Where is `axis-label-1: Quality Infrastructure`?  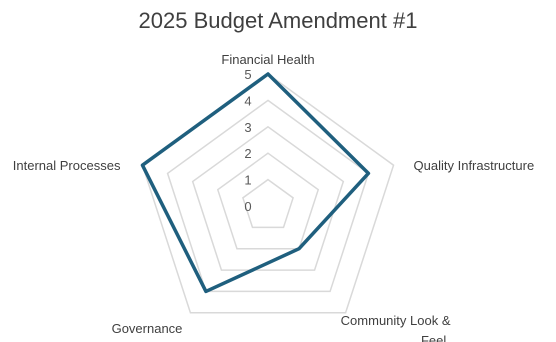 axis-label-1: Quality Infrastructure is located at coordinates (474, 165).